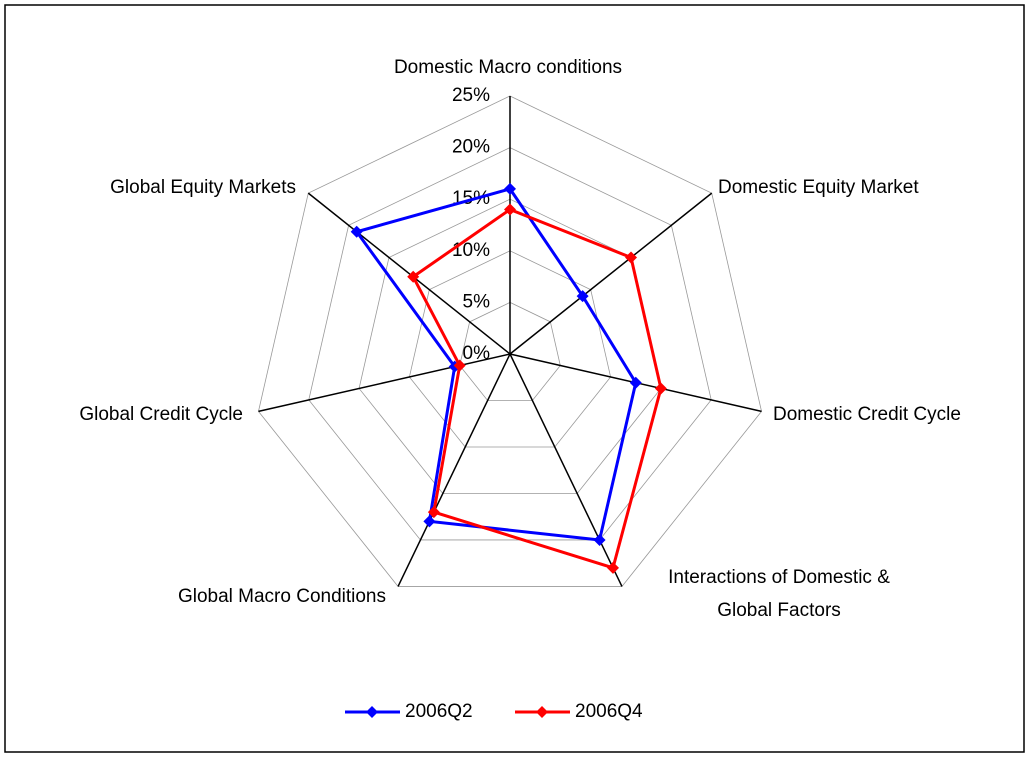 Image resolution: width=1030 pixels, height=760 pixels. I want to click on category-label: Global Equity Markets, so click(203, 187).